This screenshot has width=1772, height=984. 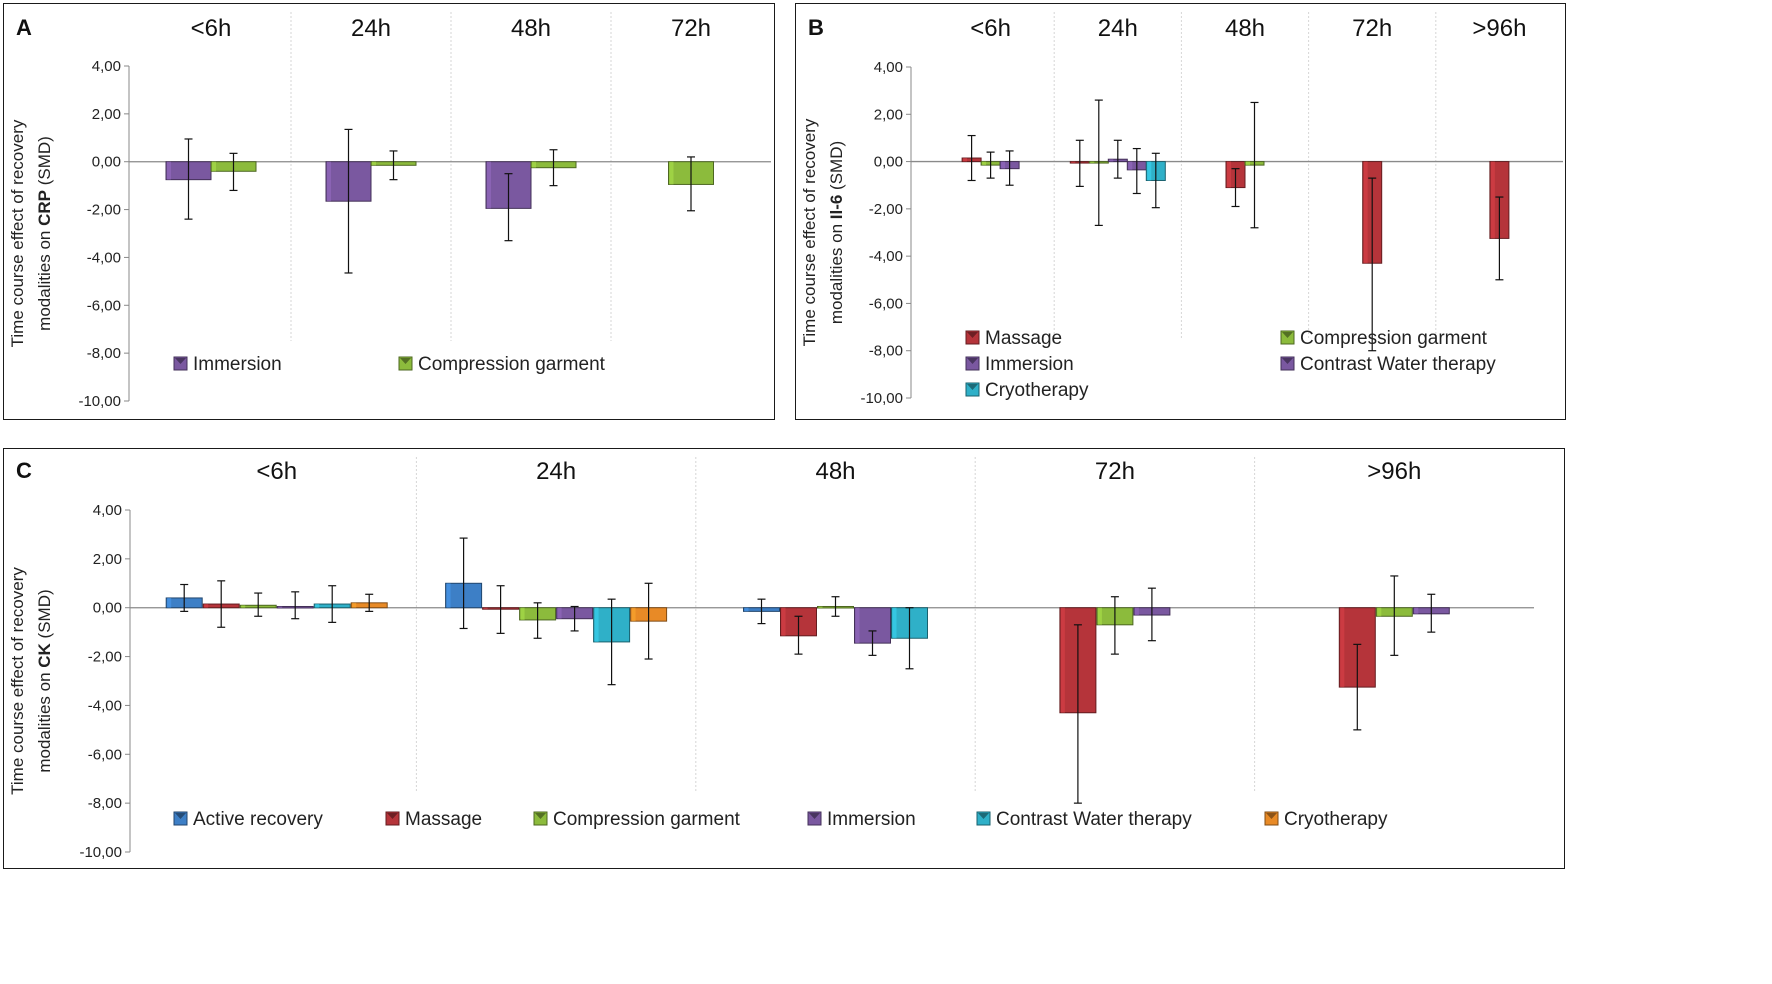 What do you see at coordinates (816, 27) in the screenshot?
I see `panel-label: B` at bounding box center [816, 27].